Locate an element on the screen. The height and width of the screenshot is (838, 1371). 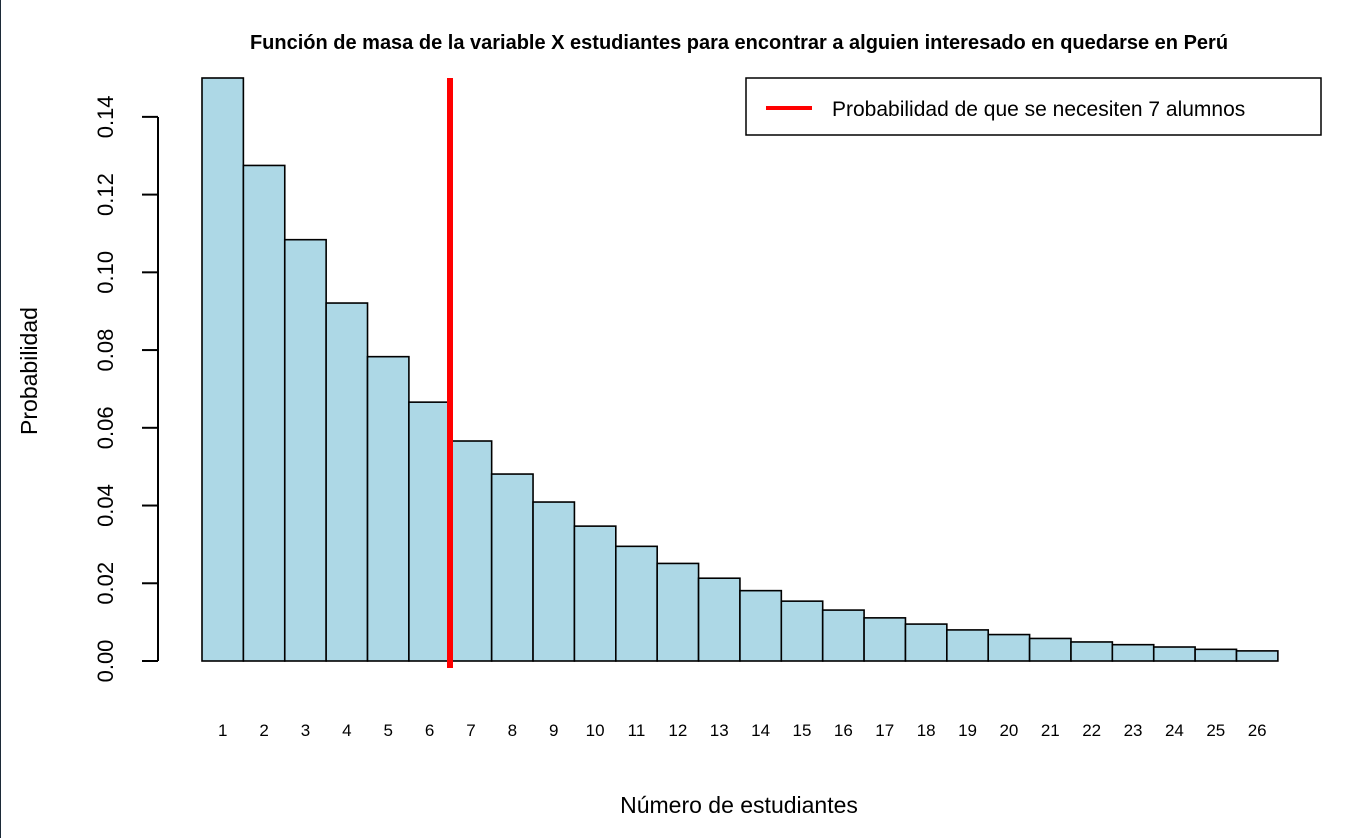
x-axis-label: Número de estudiantes is located at coordinates (739, 805).